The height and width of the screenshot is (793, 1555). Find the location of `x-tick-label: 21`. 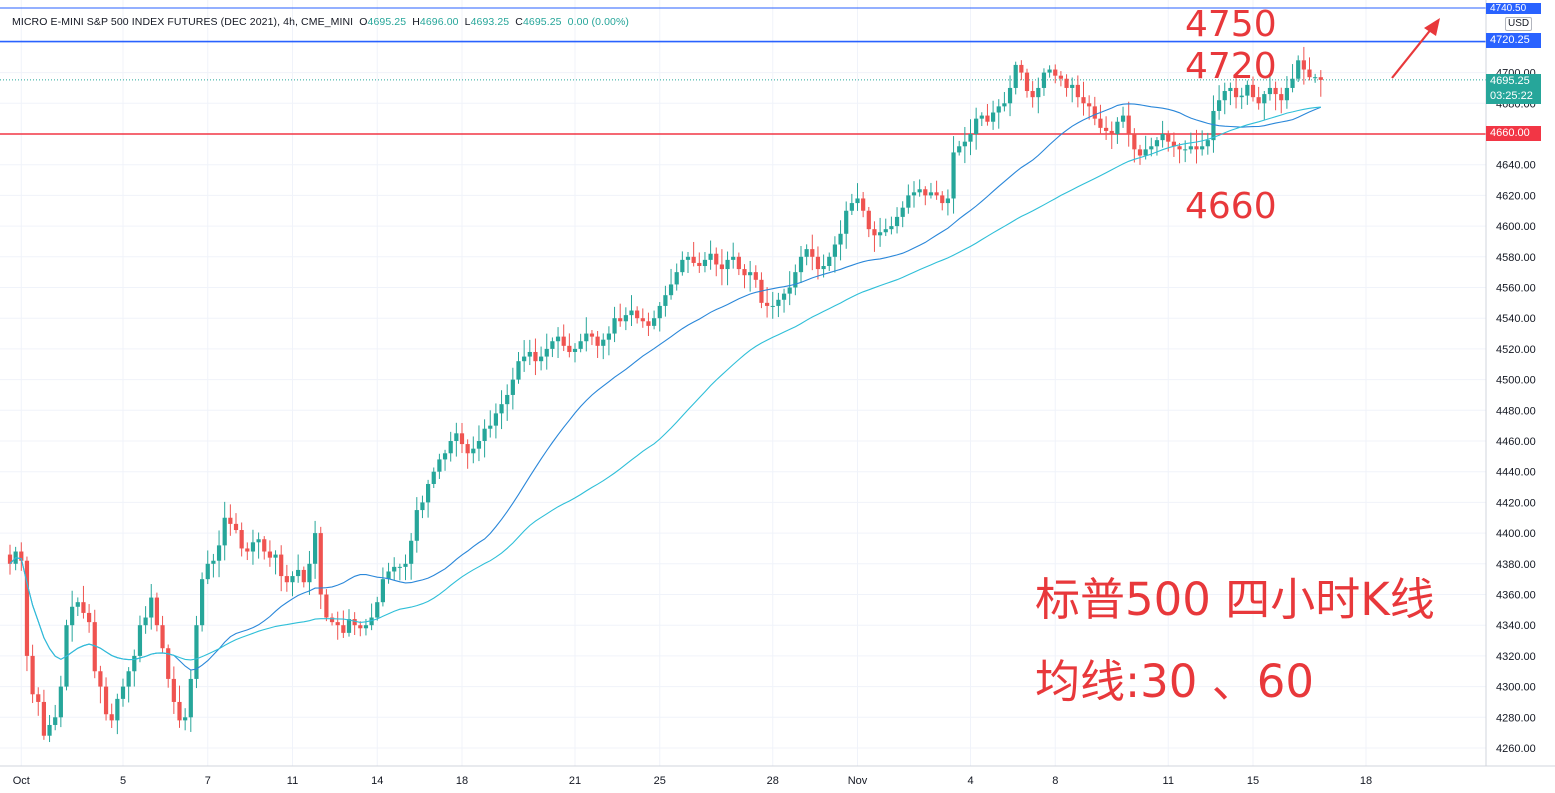

x-tick-label: 21 is located at coordinates (575, 781).